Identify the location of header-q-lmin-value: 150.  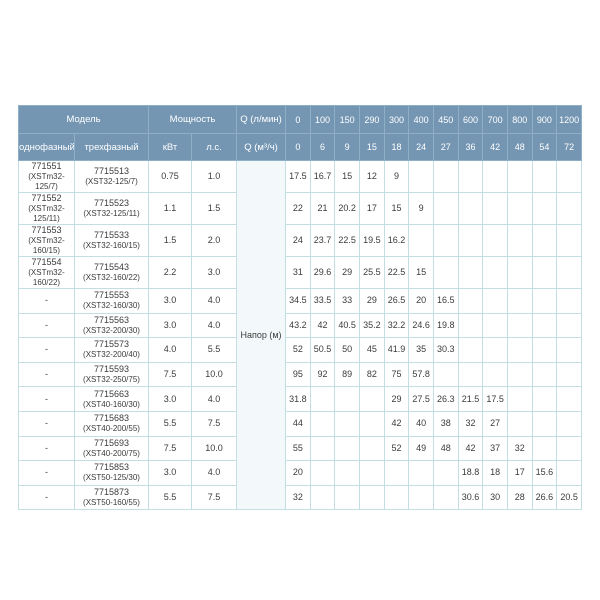
(347, 119).